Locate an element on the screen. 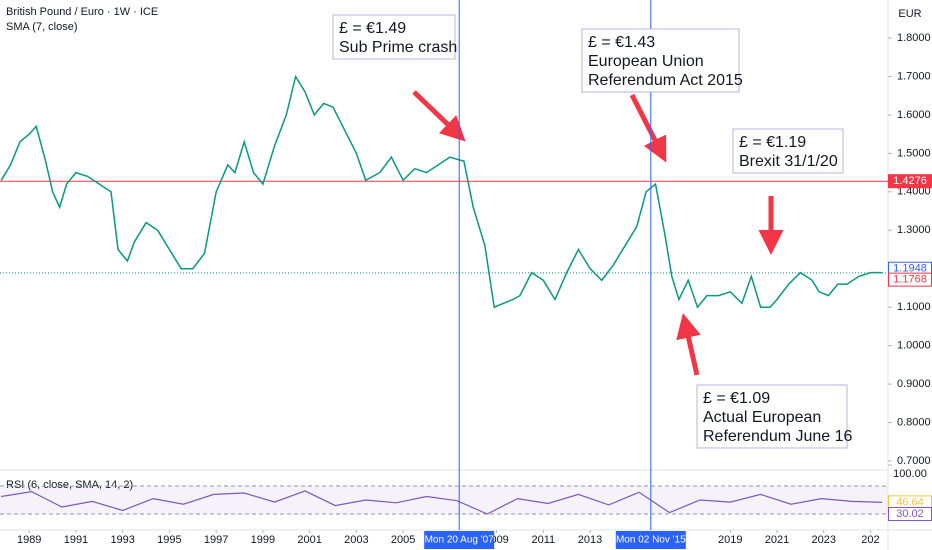 Image resolution: width=932 pixels, height=550 pixels. x-tick-label: 2005 is located at coordinates (403, 540).